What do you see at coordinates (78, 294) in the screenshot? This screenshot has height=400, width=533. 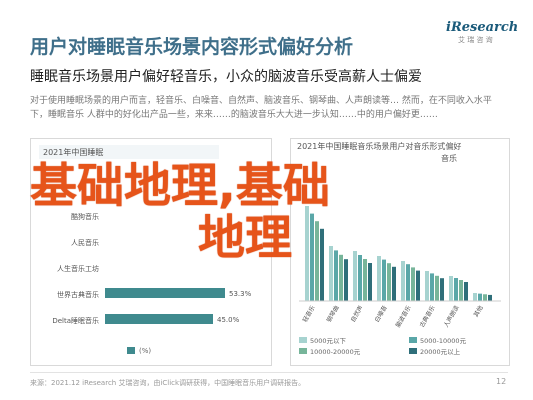 I see `left-category-label: 世界古典音乐` at bounding box center [78, 294].